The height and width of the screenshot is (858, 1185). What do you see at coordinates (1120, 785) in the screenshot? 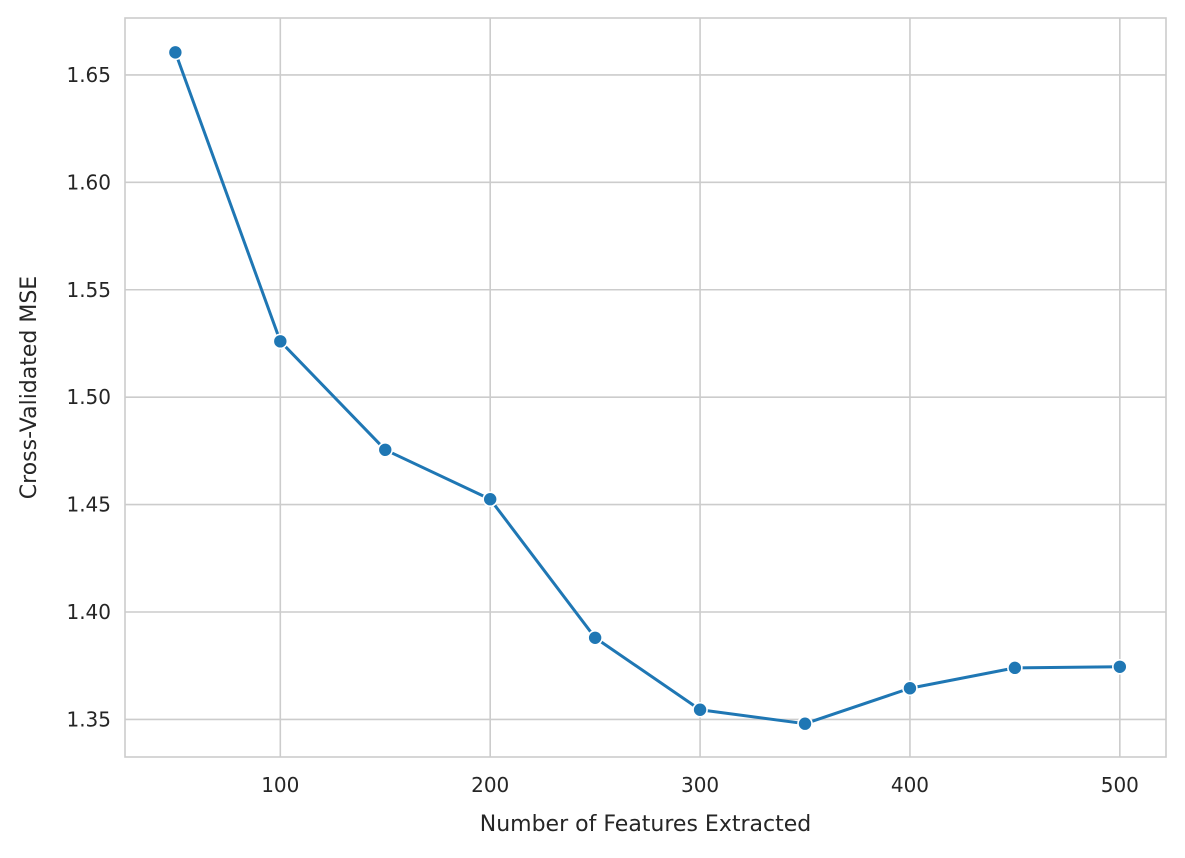
I see `x-tick-label: 500` at bounding box center [1120, 785].